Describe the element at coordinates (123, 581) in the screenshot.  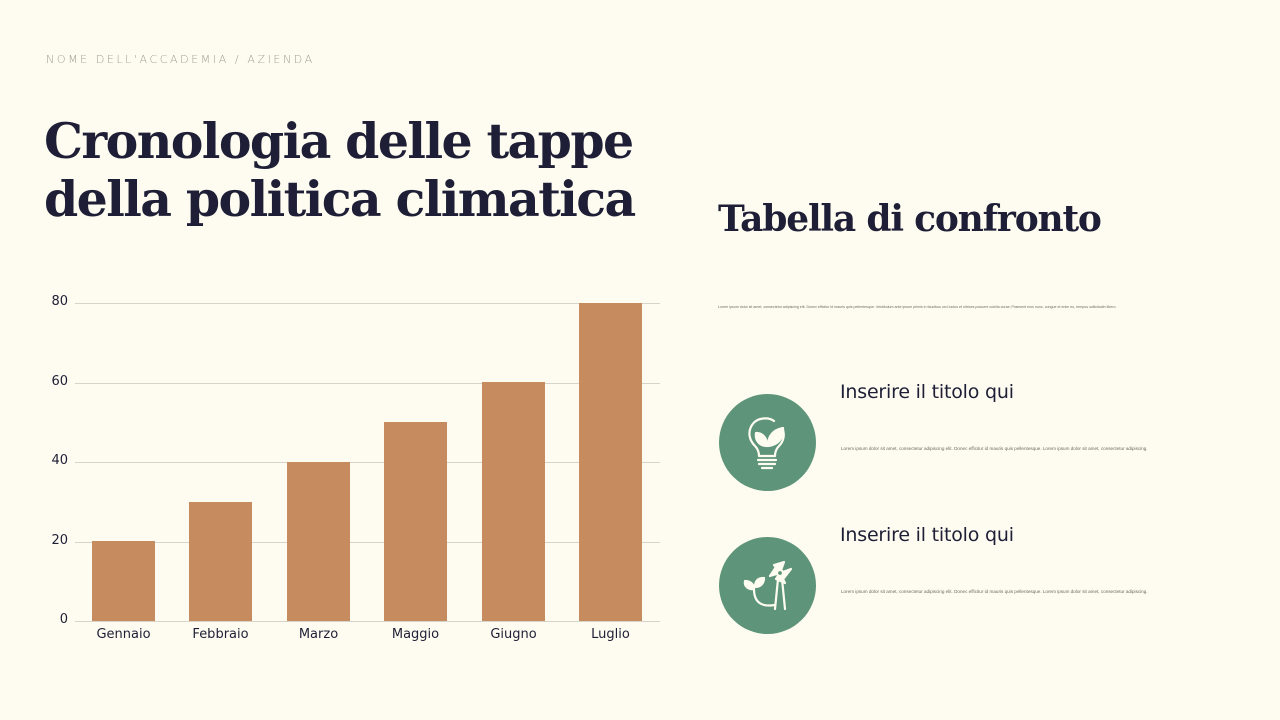
I see `bar-gennaio` at that location.